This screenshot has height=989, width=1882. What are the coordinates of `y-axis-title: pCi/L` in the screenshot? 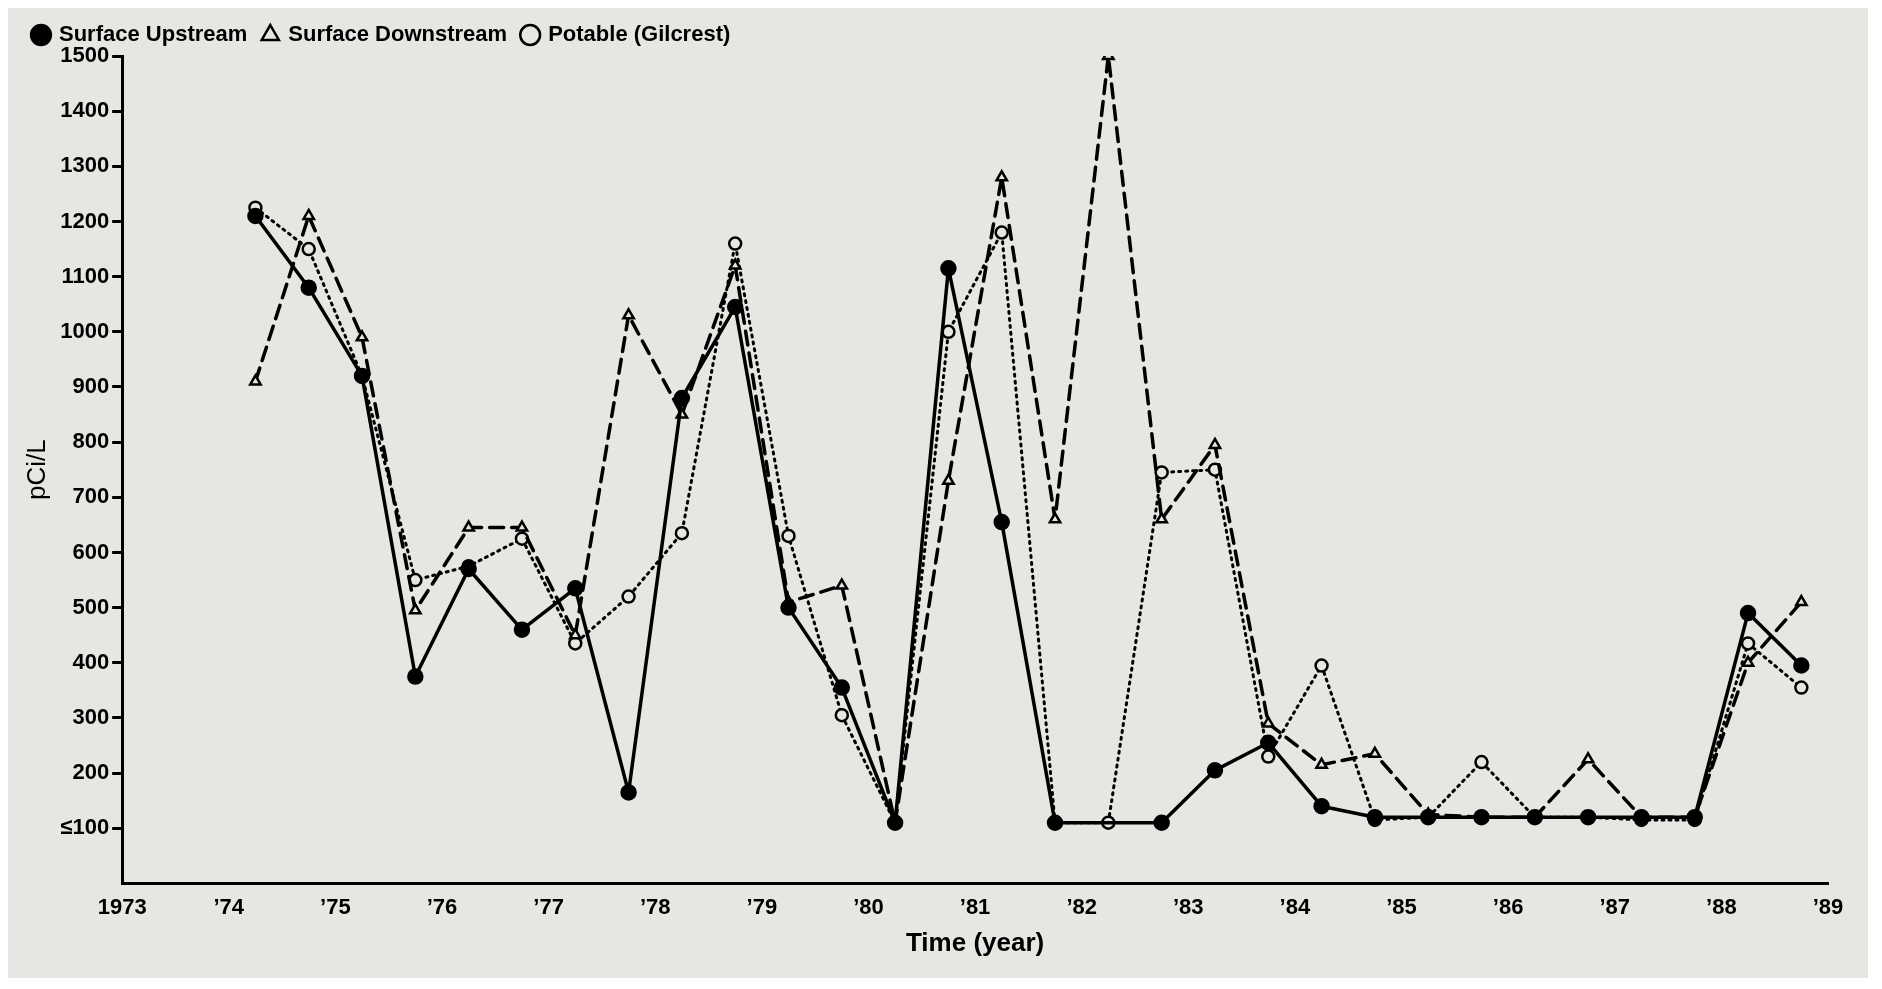 It's located at (35, 470).